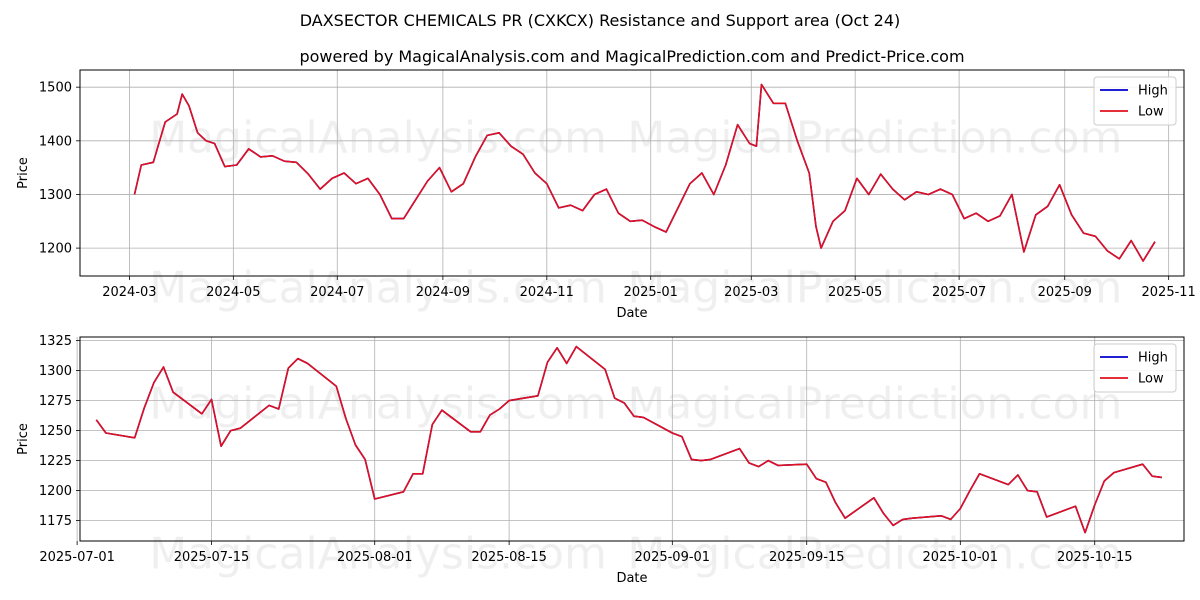 The height and width of the screenshot is (600, 1200). What do you see at coordinates (1065, 292) in the screenshot?
I see `x-tick-label: 2025-09` at bounding box center [1065, 292].